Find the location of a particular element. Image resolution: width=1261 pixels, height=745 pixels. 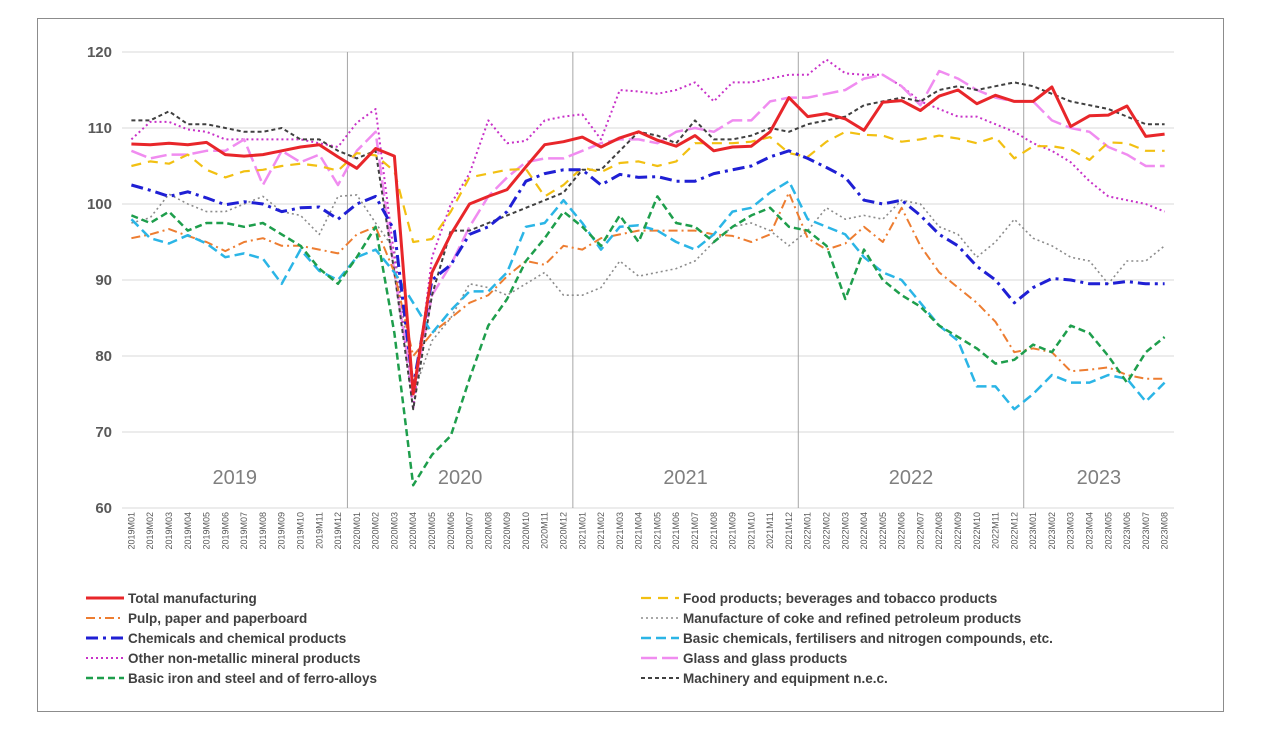

y-tick-label: 60 is located at coordinates (103, 508).